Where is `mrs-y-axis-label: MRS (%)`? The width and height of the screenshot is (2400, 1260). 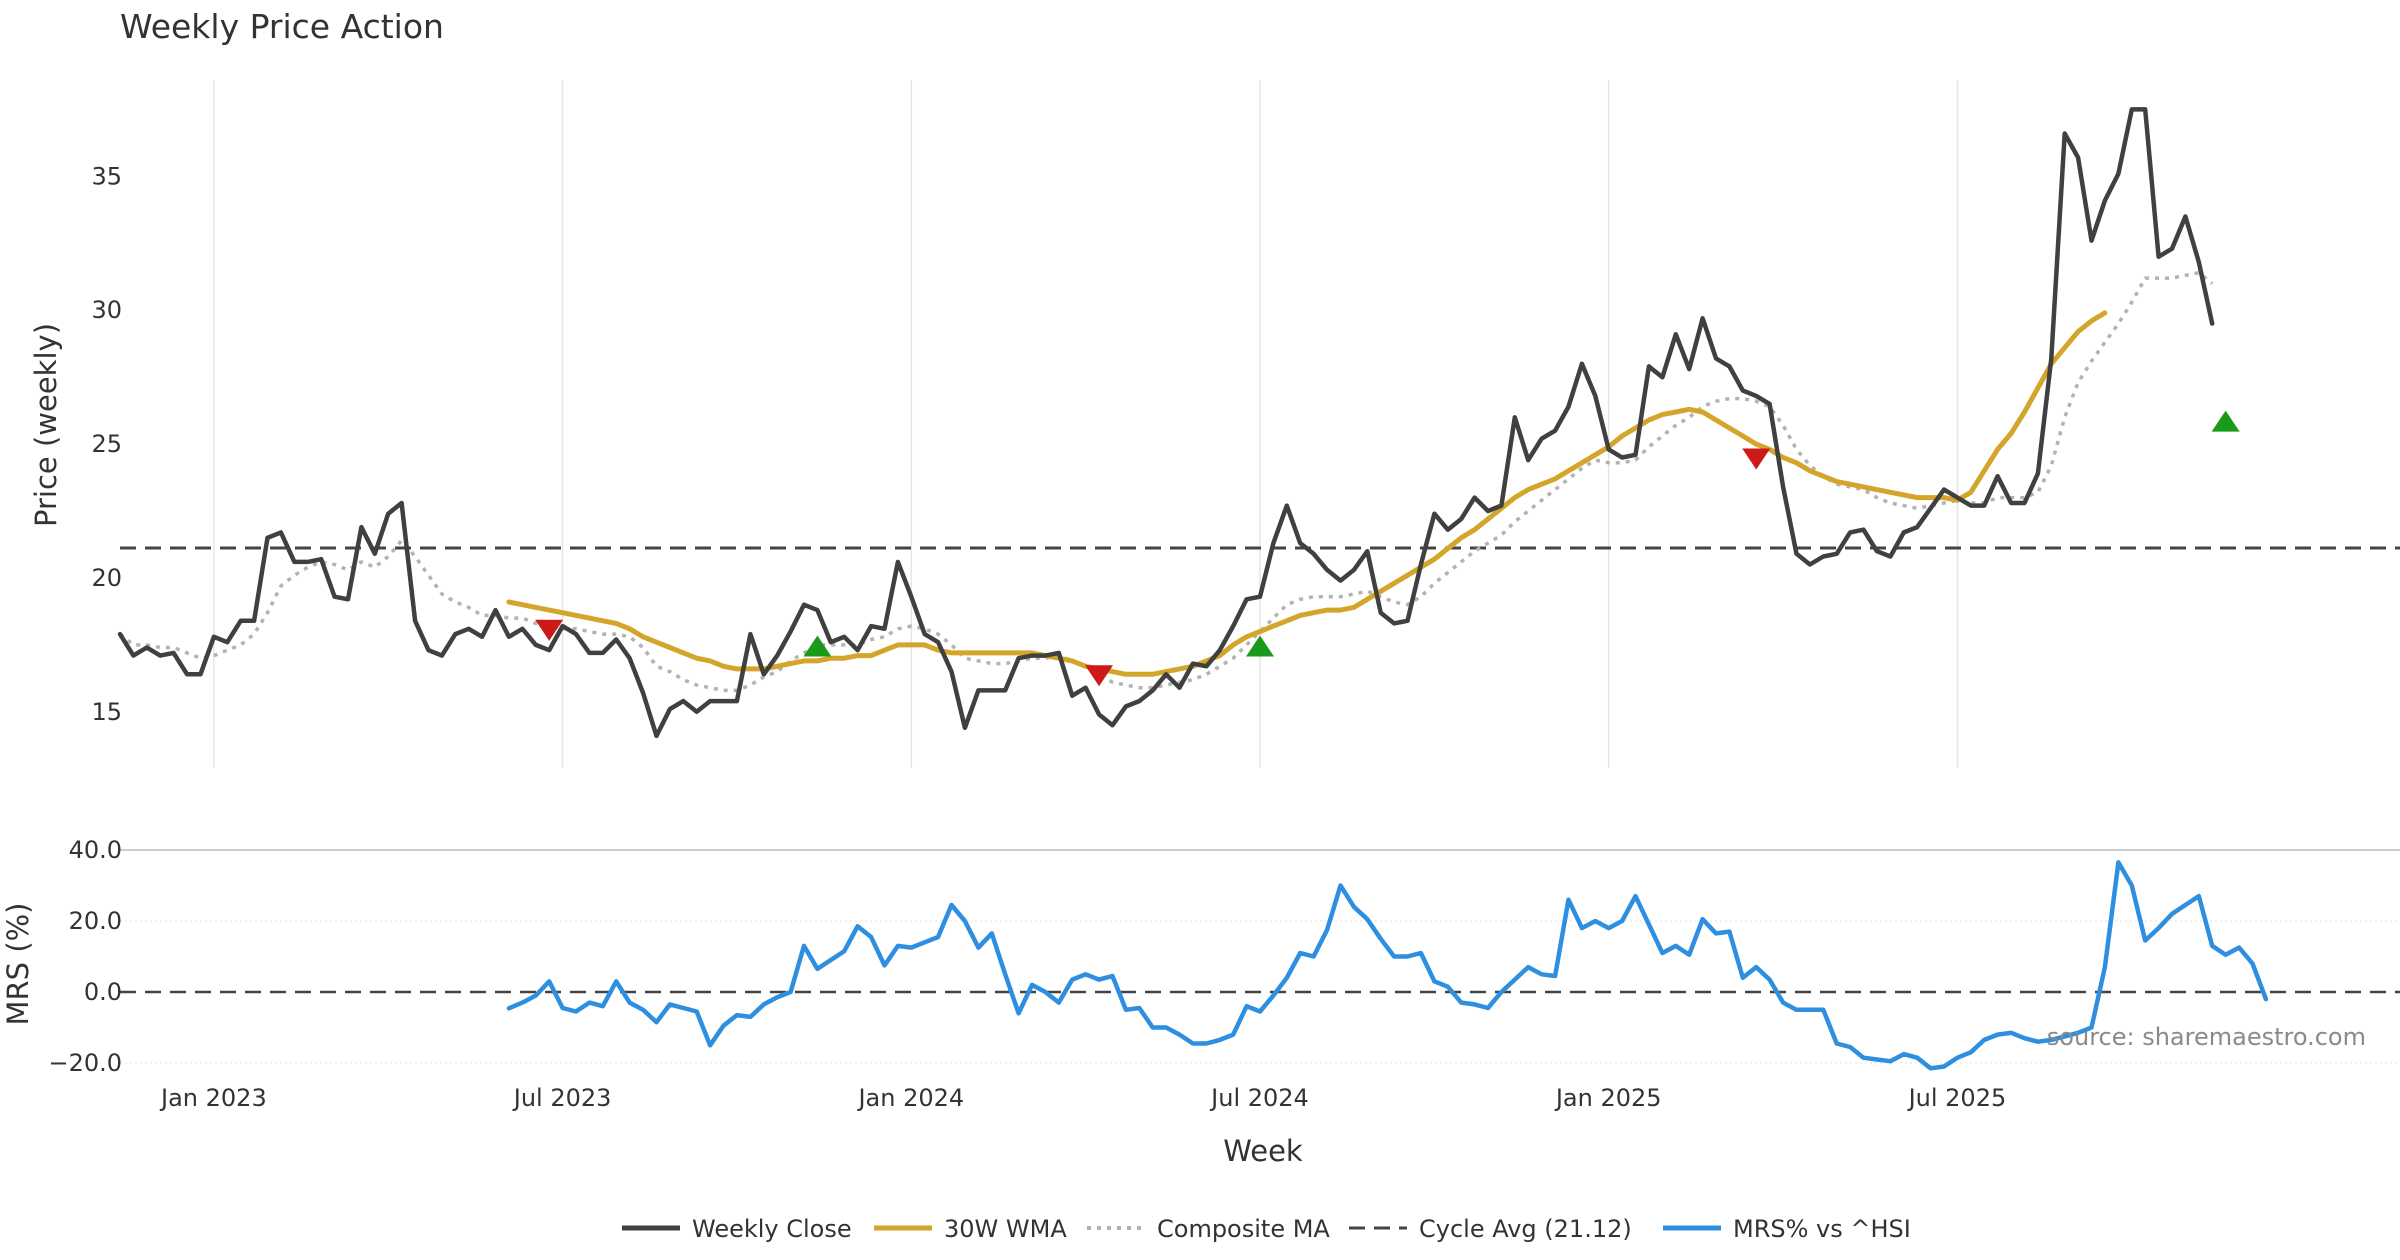 mrs-y-axis-label: MRS (%) is located at coordinates (18, 964).